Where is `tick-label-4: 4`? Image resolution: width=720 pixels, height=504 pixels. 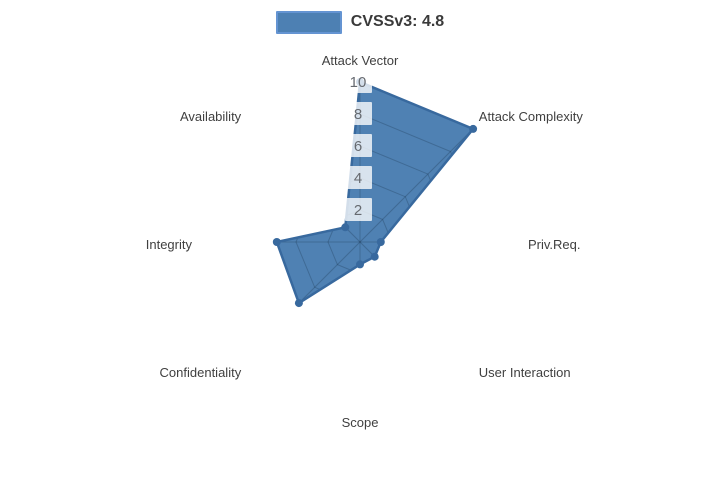
tick-label-4: 4 is located at coordinates (358, 178).